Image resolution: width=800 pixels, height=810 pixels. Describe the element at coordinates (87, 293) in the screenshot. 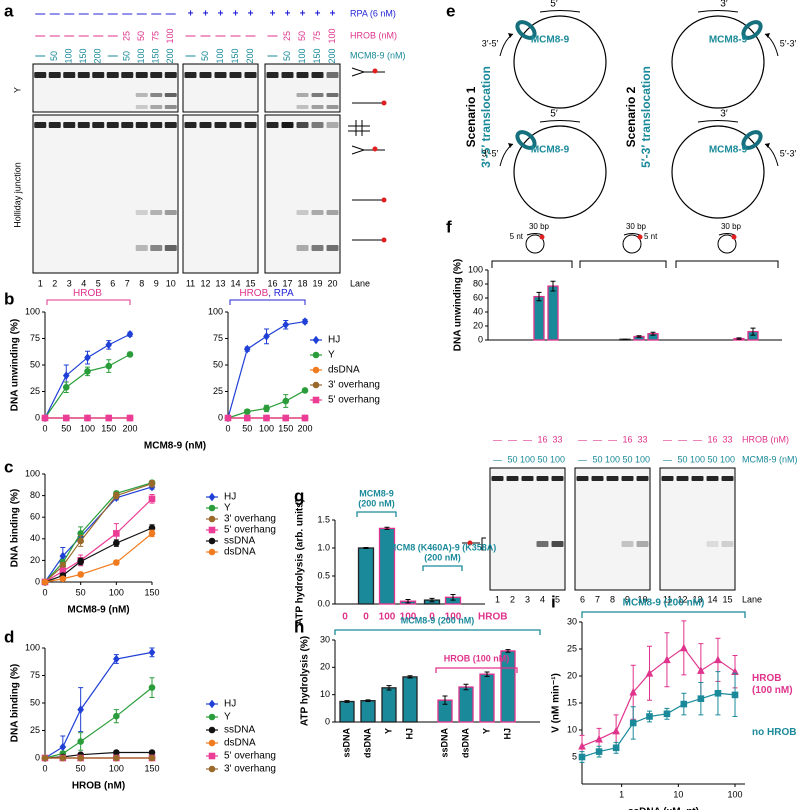

I see `annotation-part: HROB` at that location.